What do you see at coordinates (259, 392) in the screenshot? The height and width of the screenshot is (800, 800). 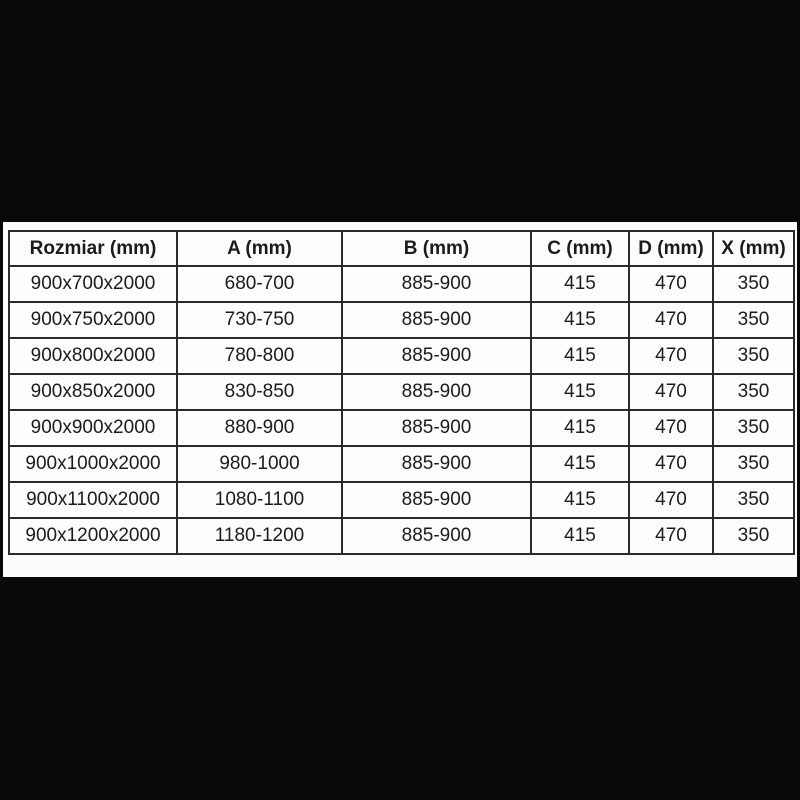 I see `table-cell: 830-850` at bounding box center [259, 392].